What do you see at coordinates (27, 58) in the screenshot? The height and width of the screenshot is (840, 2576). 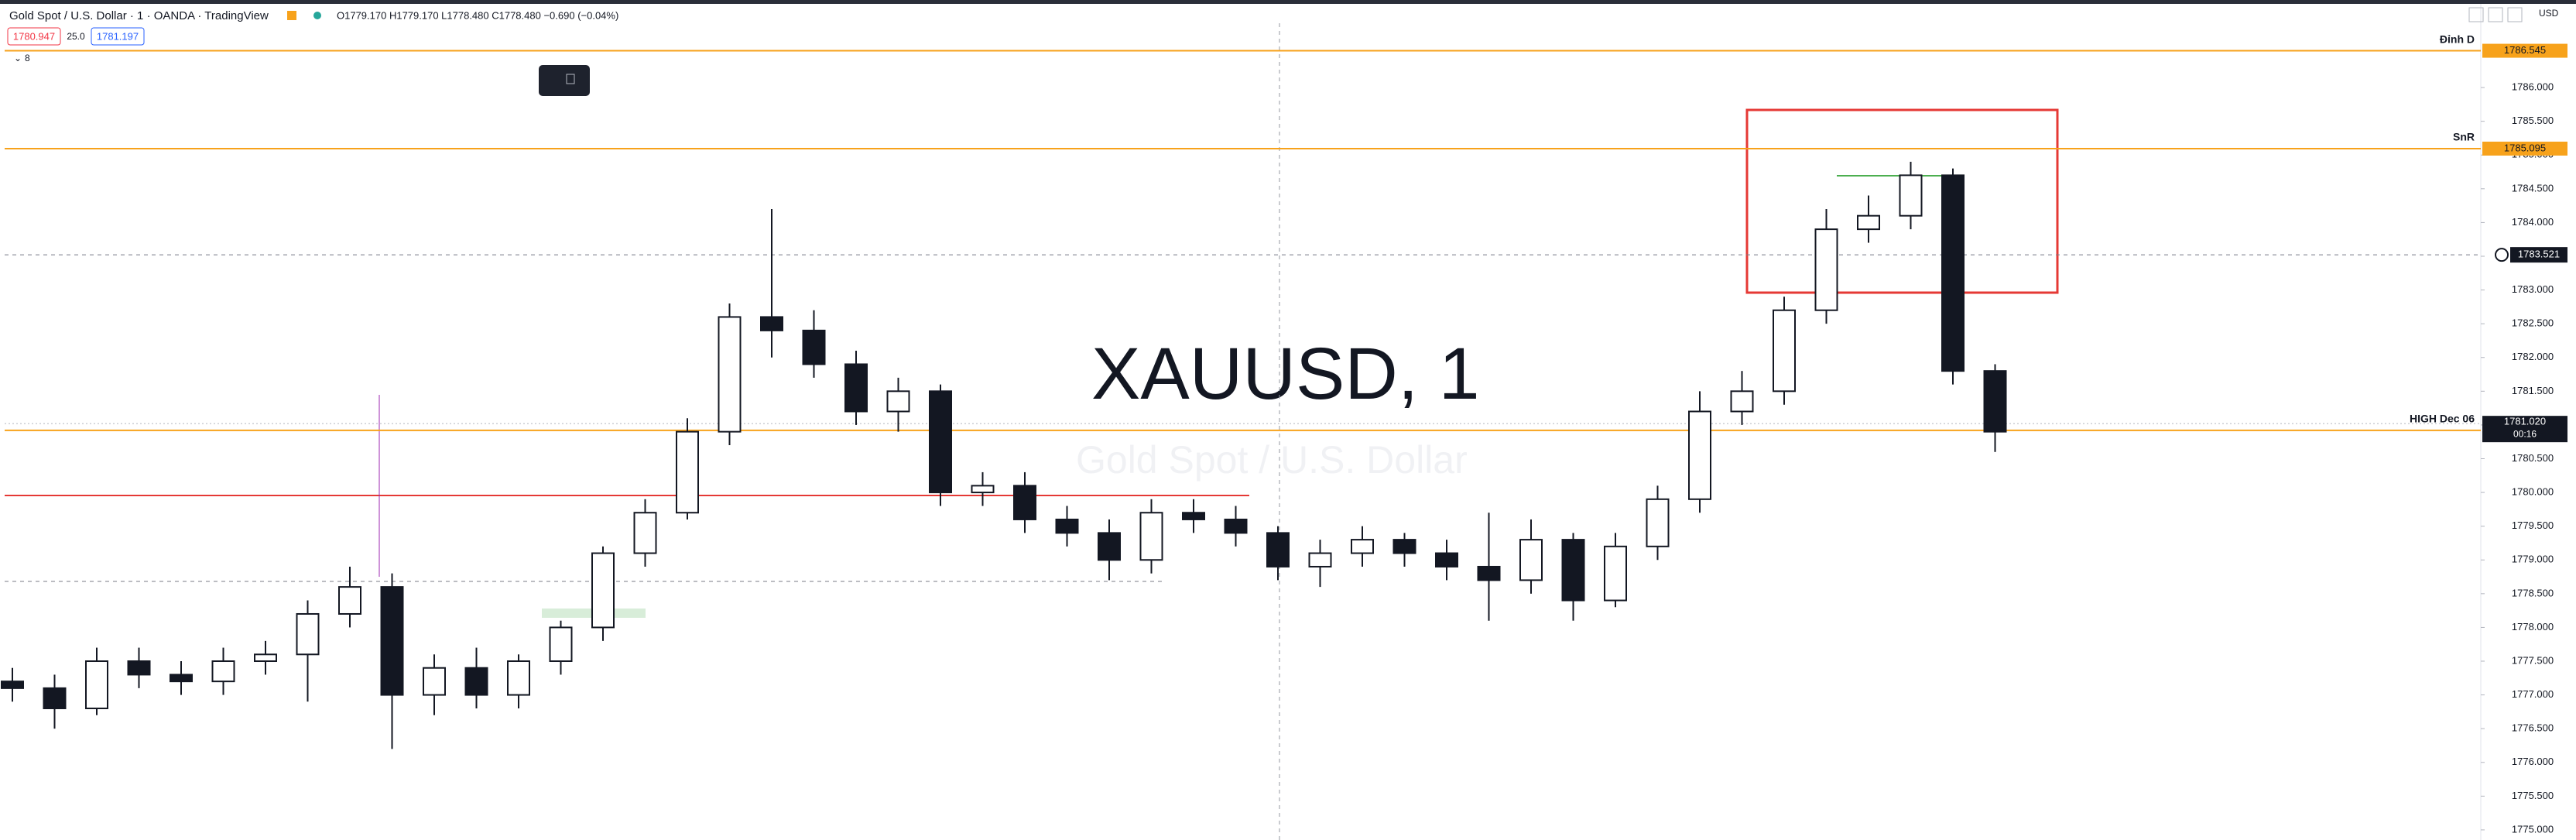 I see `indicator-count: 8` at bounding box center [27, 58].